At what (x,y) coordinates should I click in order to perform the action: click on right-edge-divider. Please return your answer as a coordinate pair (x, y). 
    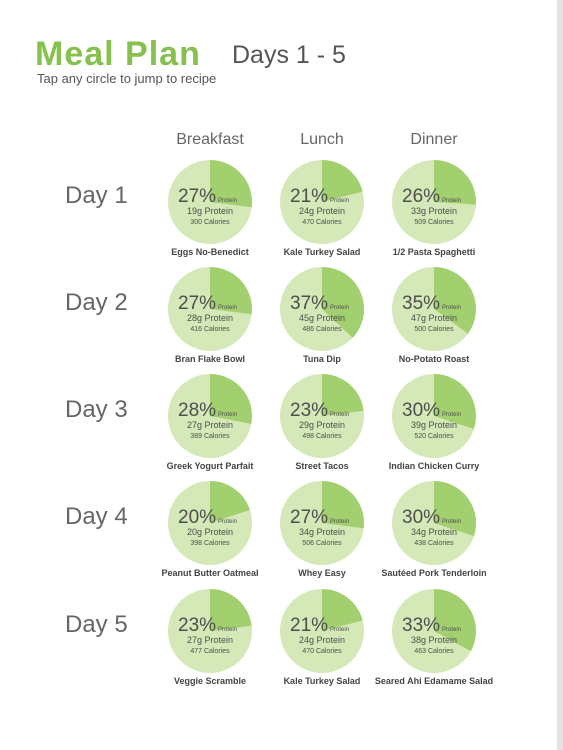
    Looking at the image, I should click on (560, 375).